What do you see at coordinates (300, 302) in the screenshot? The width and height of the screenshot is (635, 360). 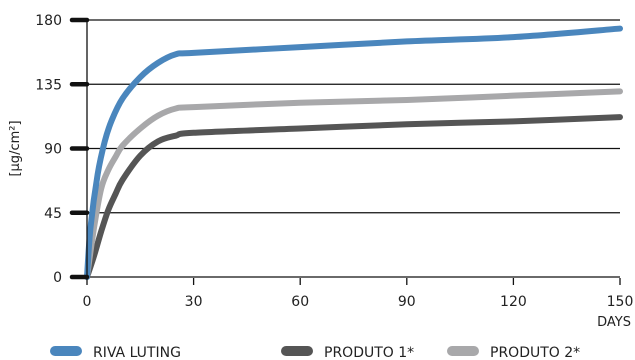 I see `x-tick-label-2: 60` at bounding box center [300, 302].